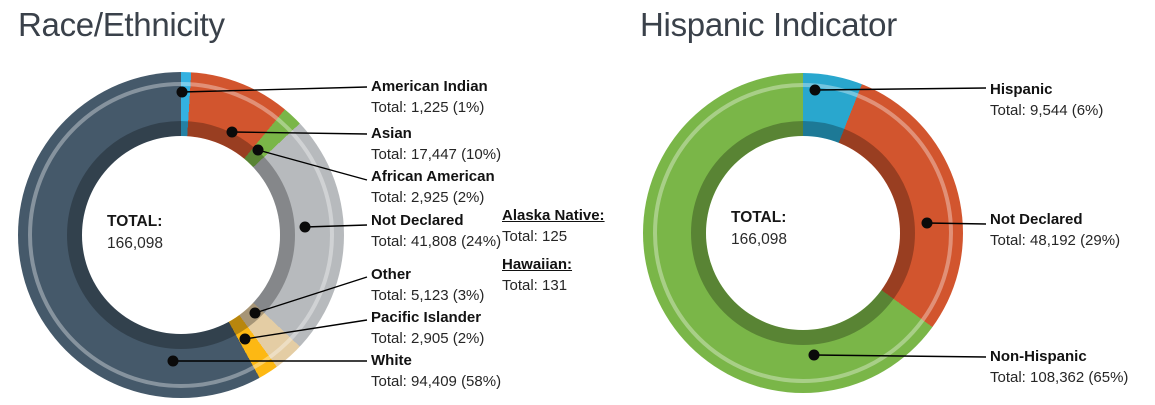 Image resolution: width=1155 pixels, height=405 pixels. I want to click on slice-total: Total: 1,225 (1%), so click(428, 107).